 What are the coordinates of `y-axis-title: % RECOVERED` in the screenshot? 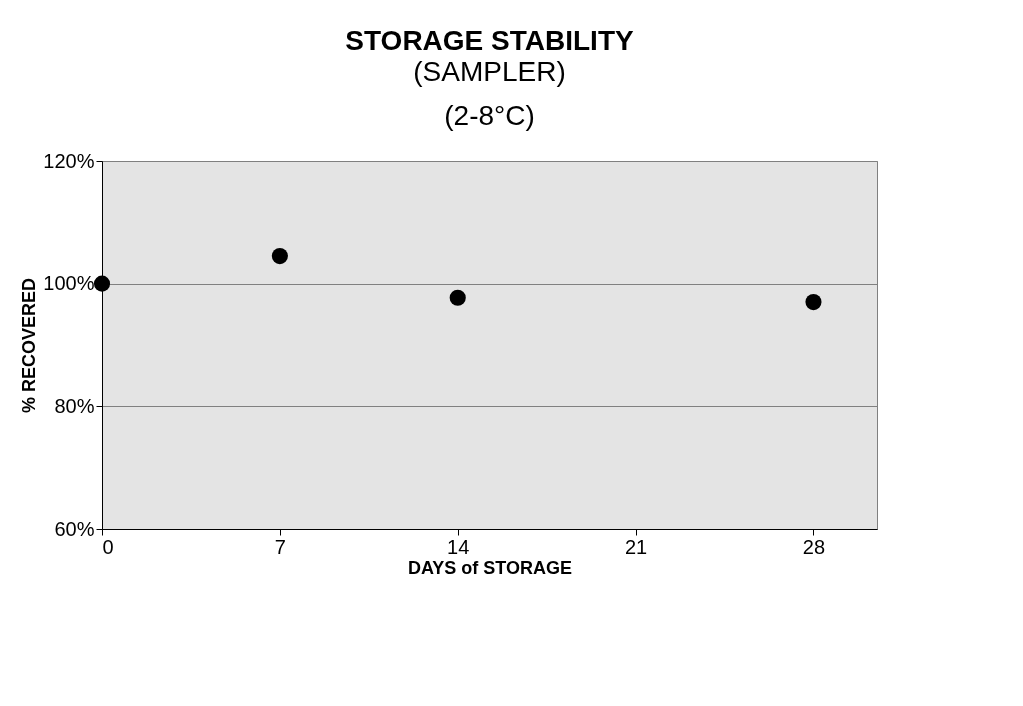 It's located at (29, 345).